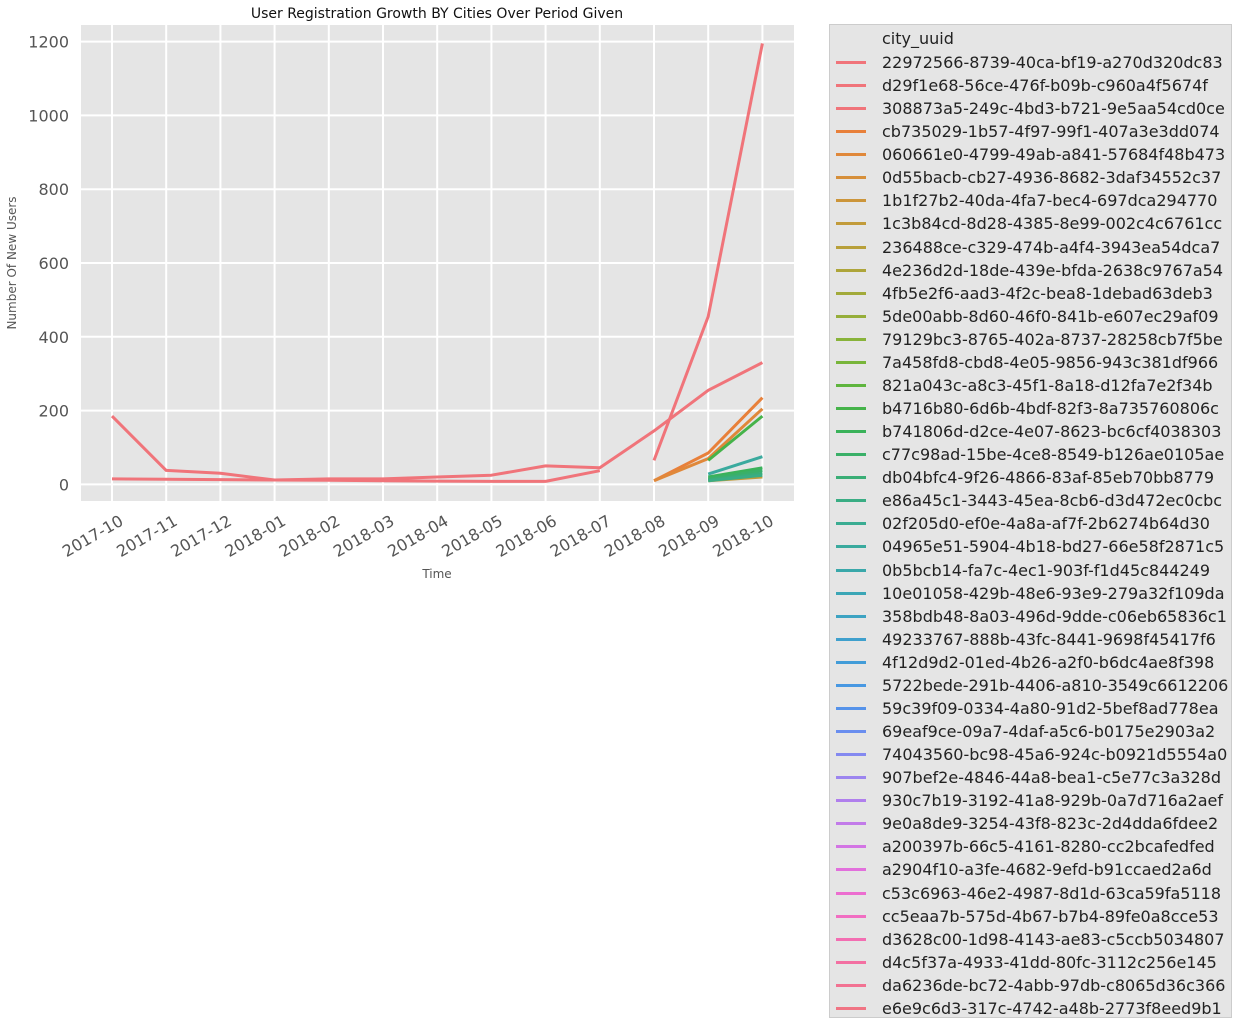  Describe the element at coordinates (48, 115) in the screenshot. I see `y-tick-label: 1000` at that location.